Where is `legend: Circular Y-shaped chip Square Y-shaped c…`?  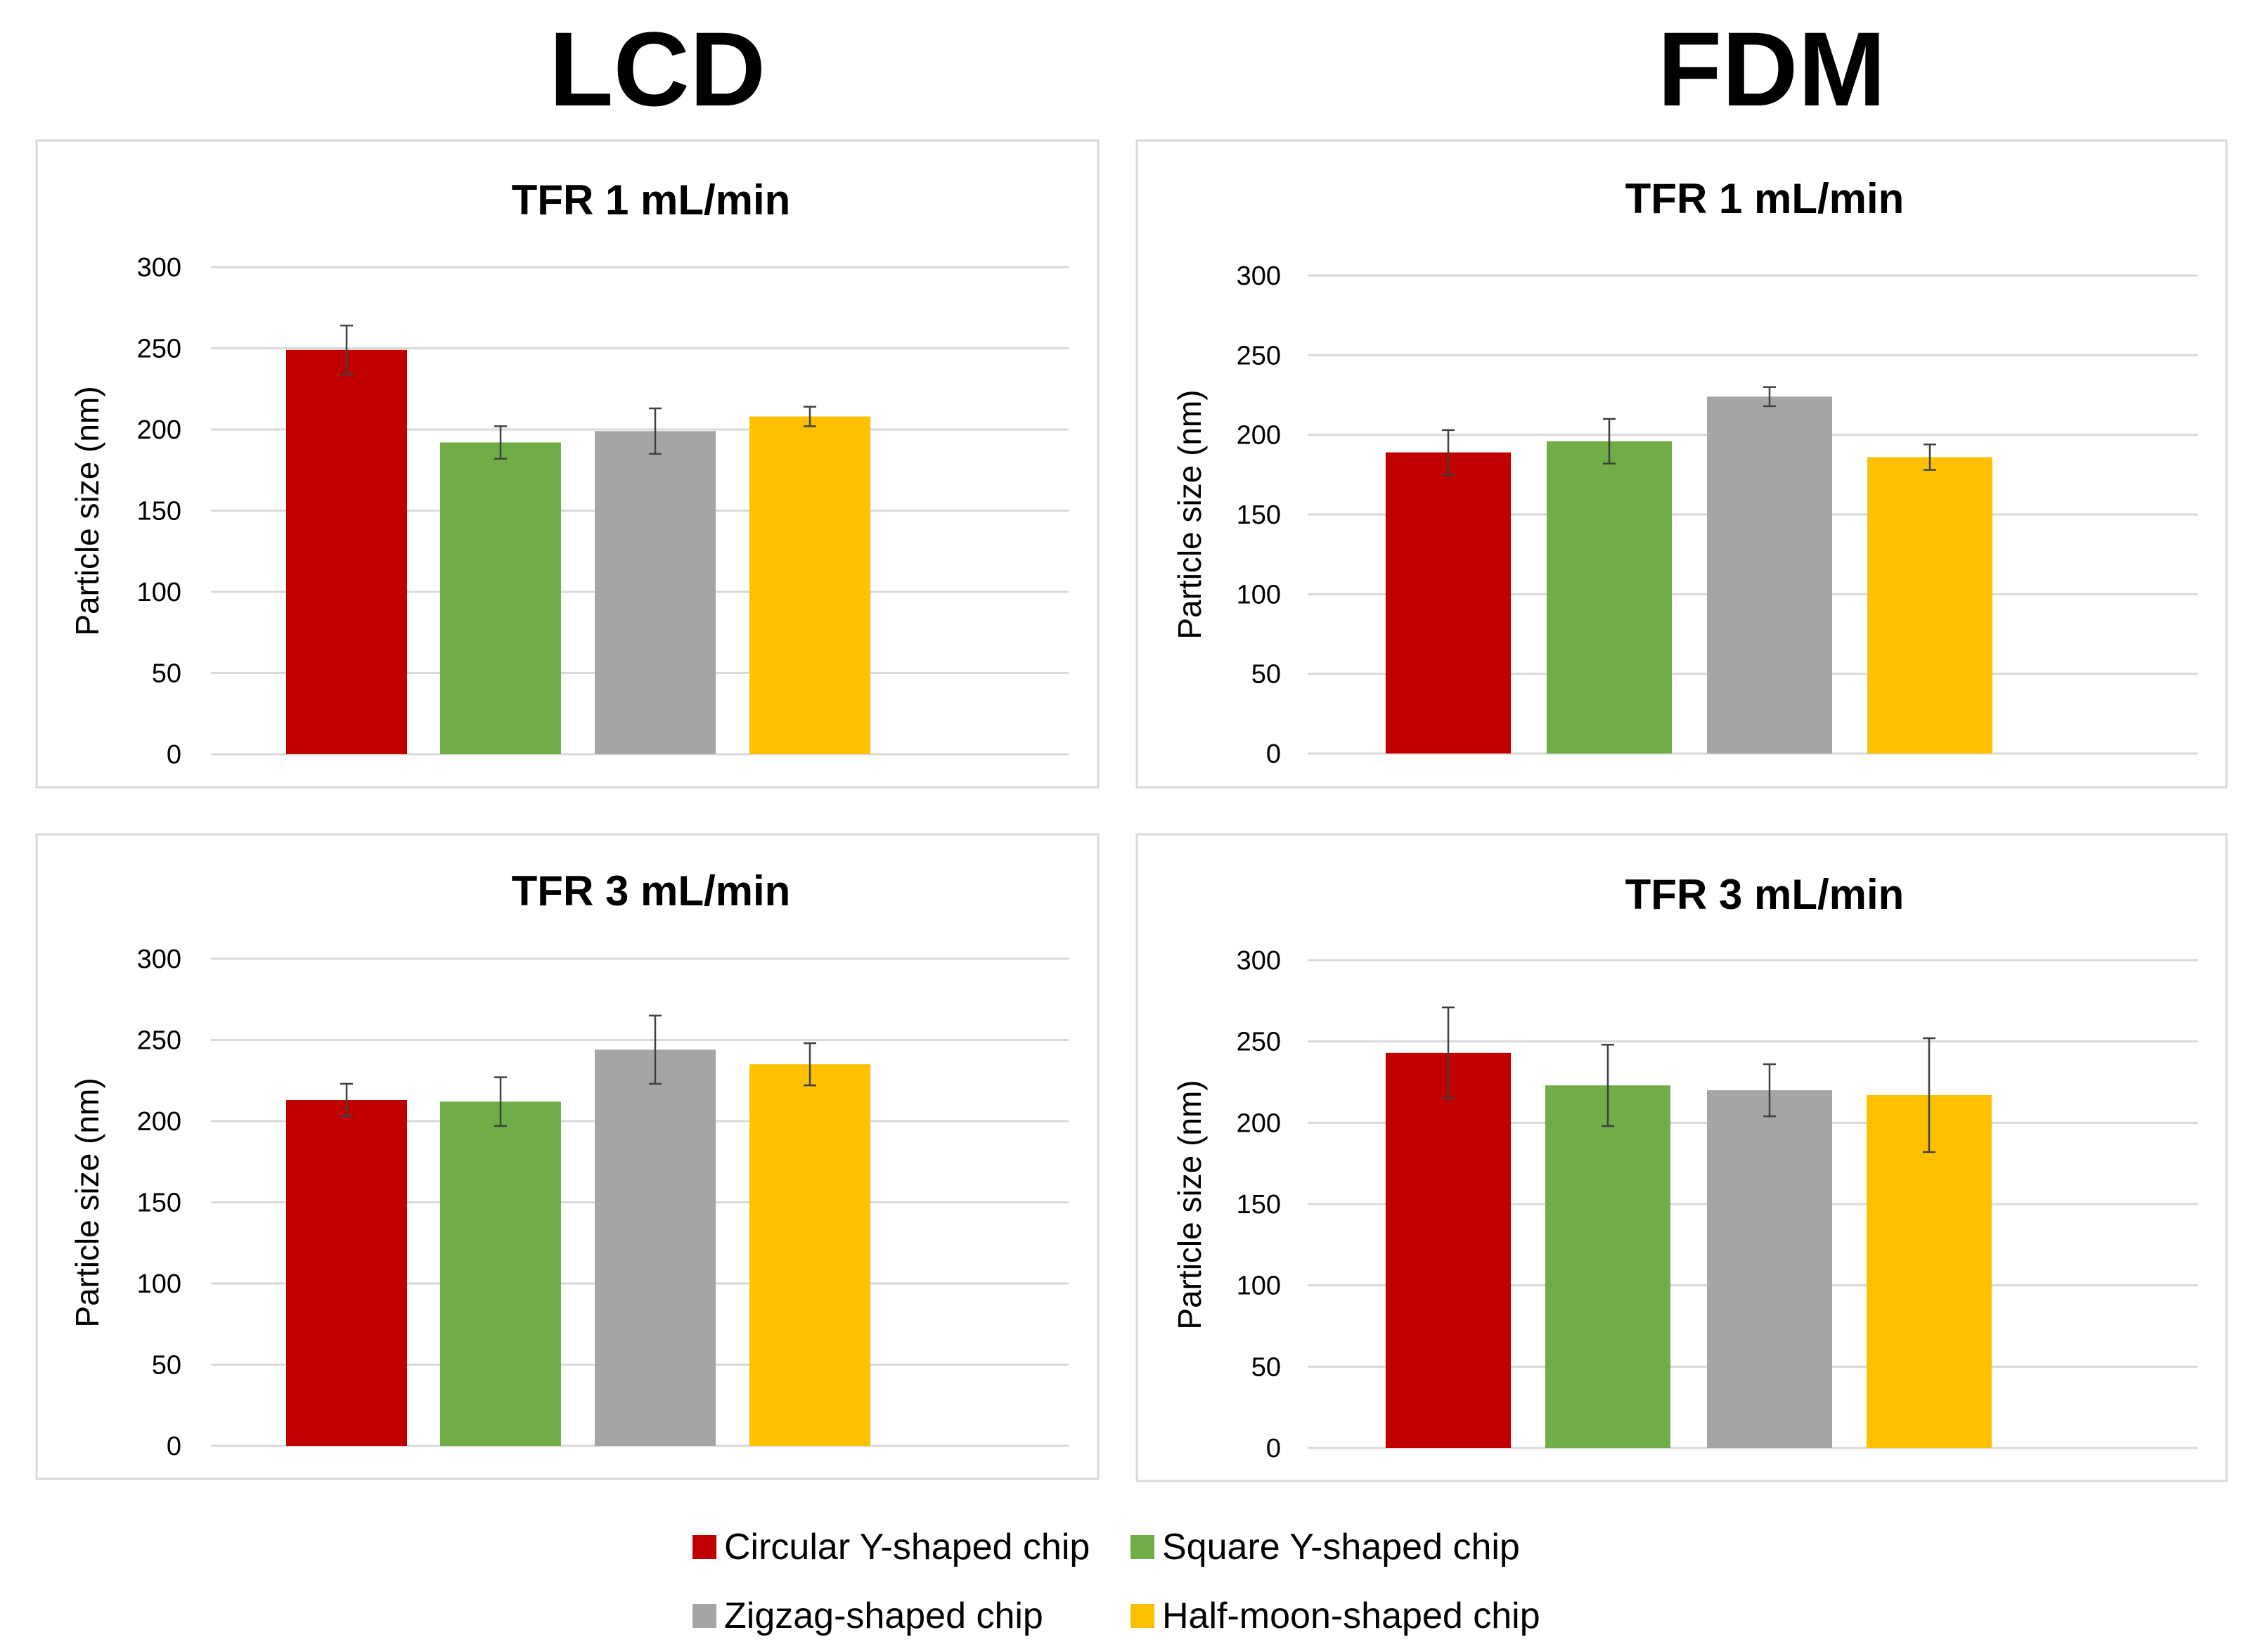
legend: Circular Y-shaped chip Square Y-shaped c… is located at coordinates (1116, 1581).